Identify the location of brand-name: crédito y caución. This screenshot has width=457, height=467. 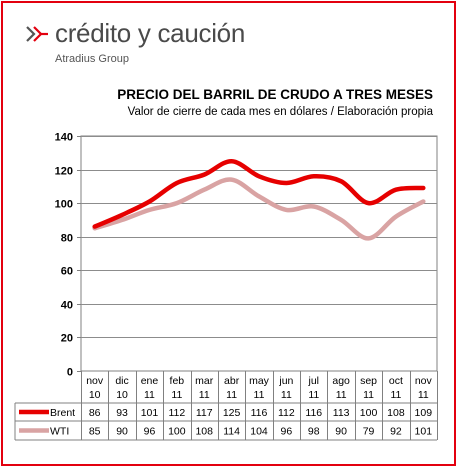
(150, 33).